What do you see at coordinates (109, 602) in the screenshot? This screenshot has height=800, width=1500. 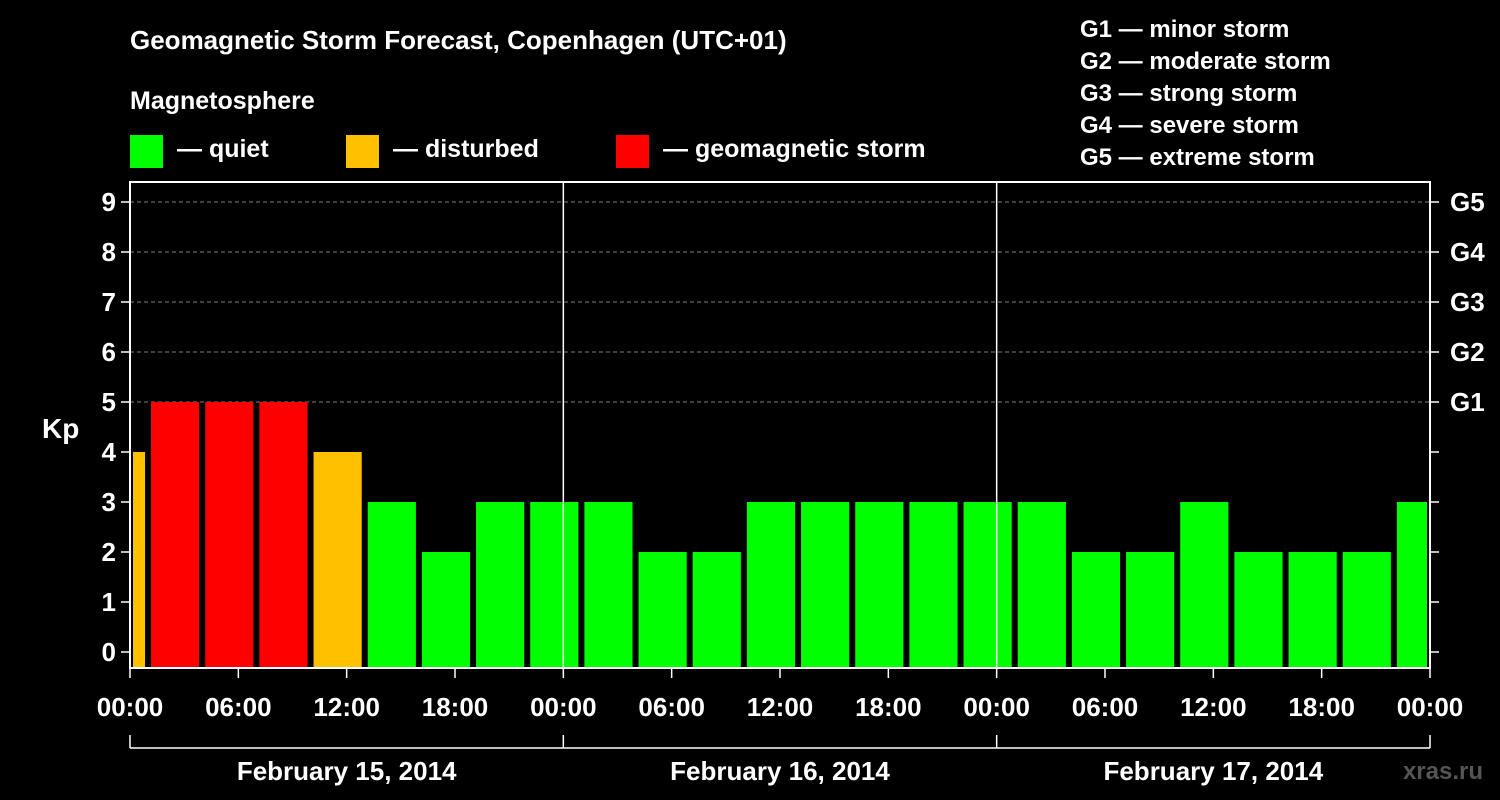 I see `y-tick-label: 1` at bounding box center [109, 602].